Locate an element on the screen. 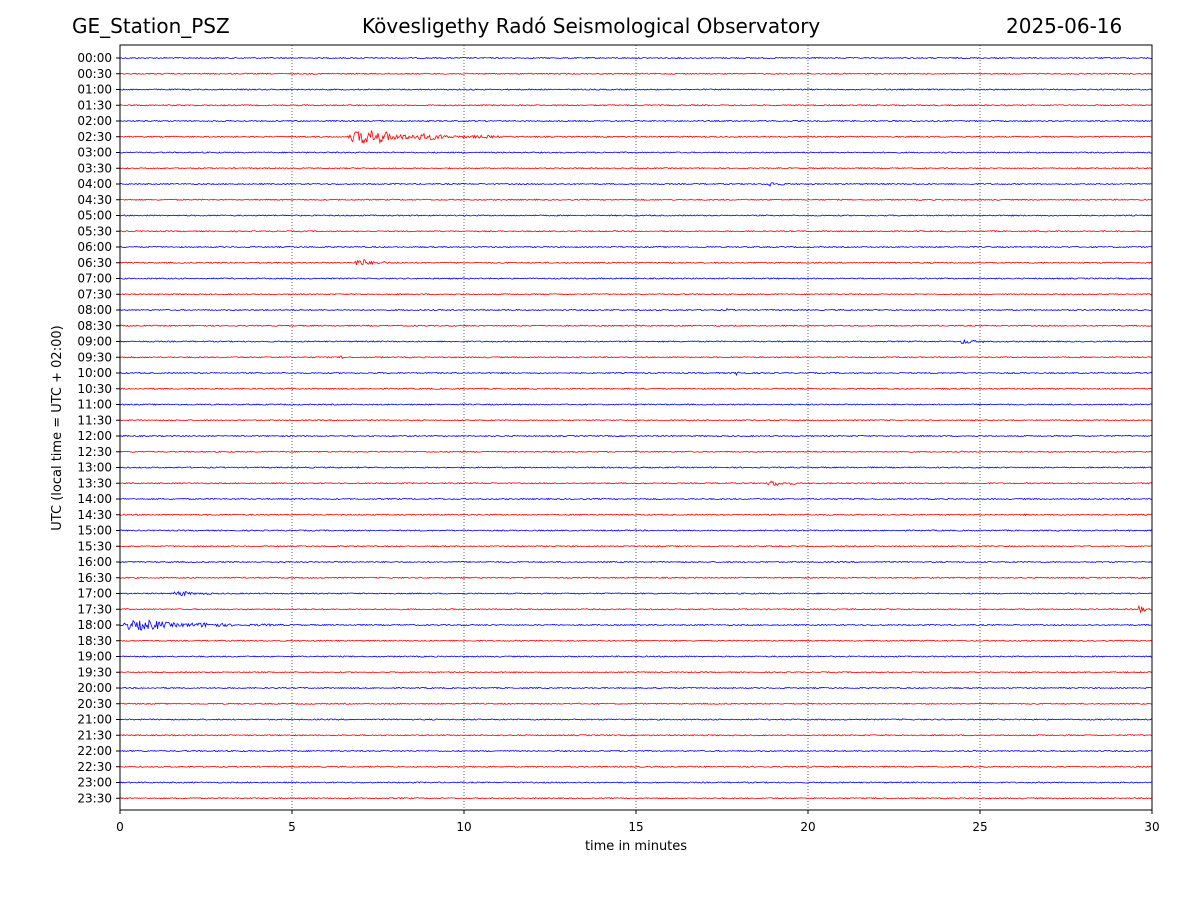  y-tick-label-0: 00:00 is located at coordinates (94, 58).